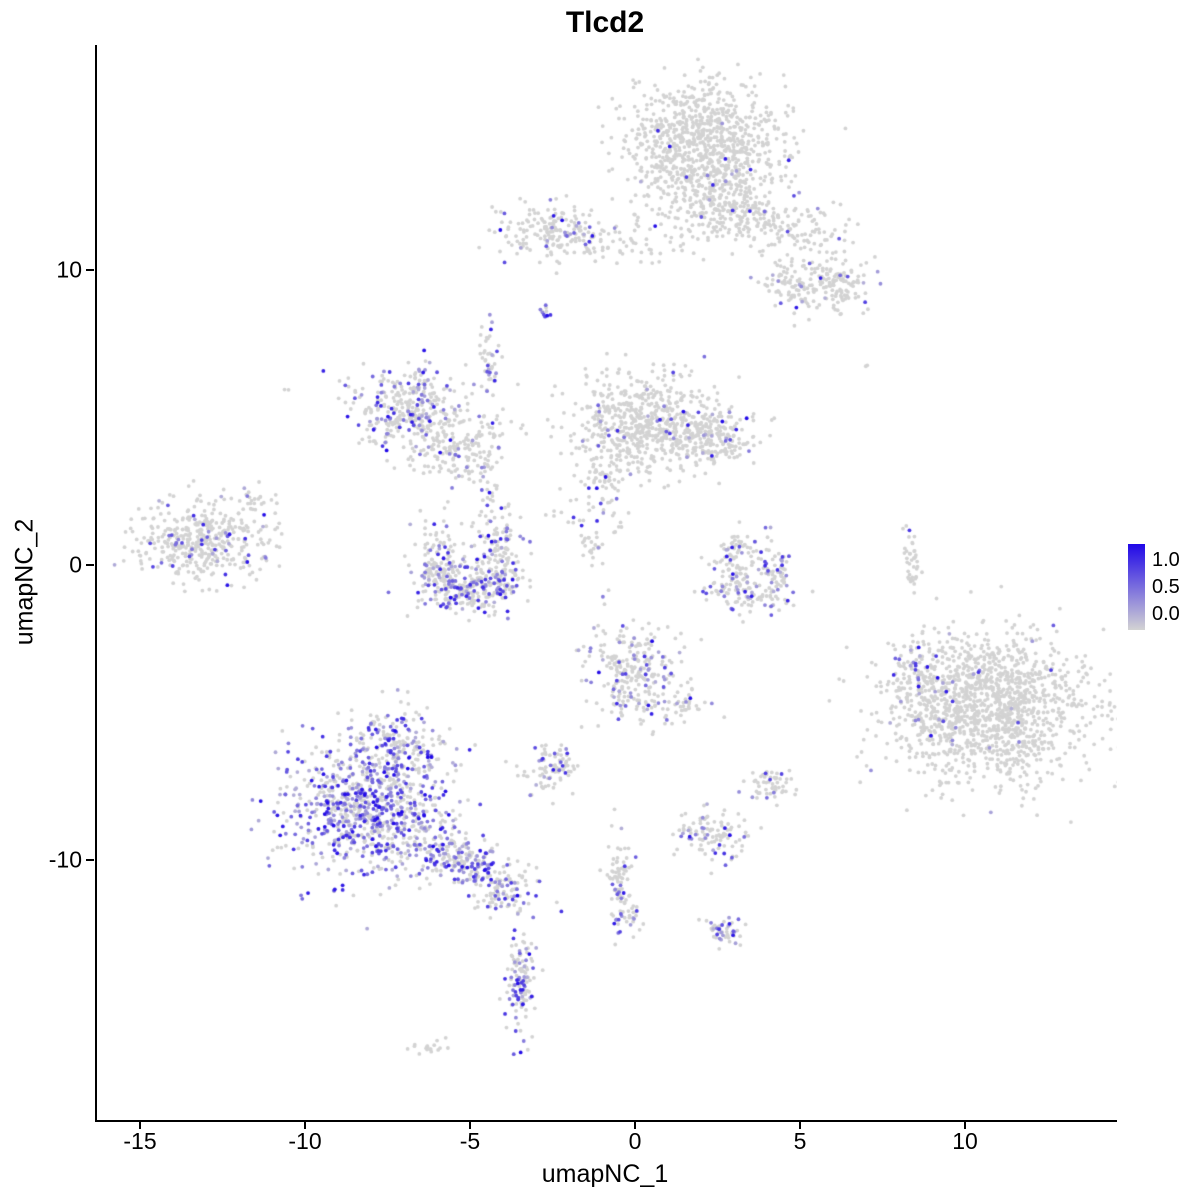 The width and height of the screenshot is (1200, 1200). Describe the element at coordinates (1166, 560) in the screenshot. I see `legend-label-high: 1.0` at that location.